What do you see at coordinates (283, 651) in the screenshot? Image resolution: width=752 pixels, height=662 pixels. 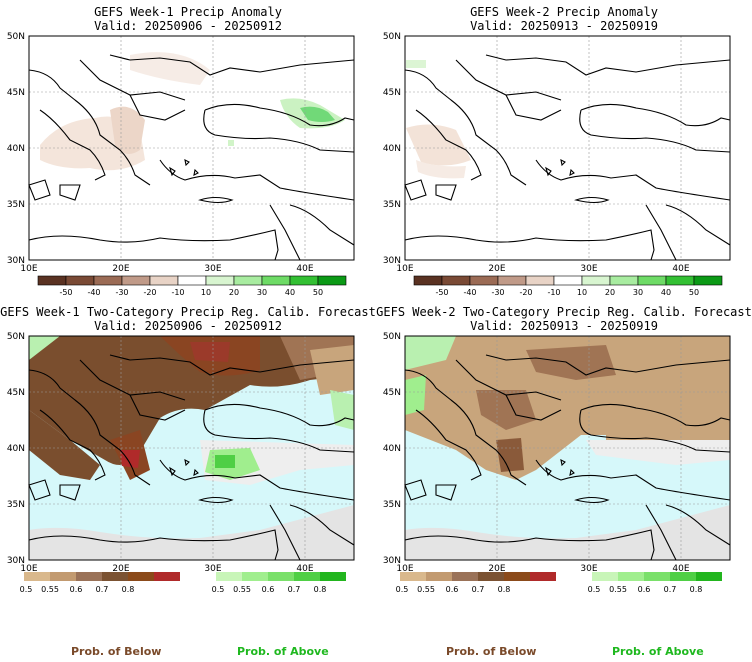 I see `prob-above-caption-left: Prob. of Above` at bounding box center [283, 651].